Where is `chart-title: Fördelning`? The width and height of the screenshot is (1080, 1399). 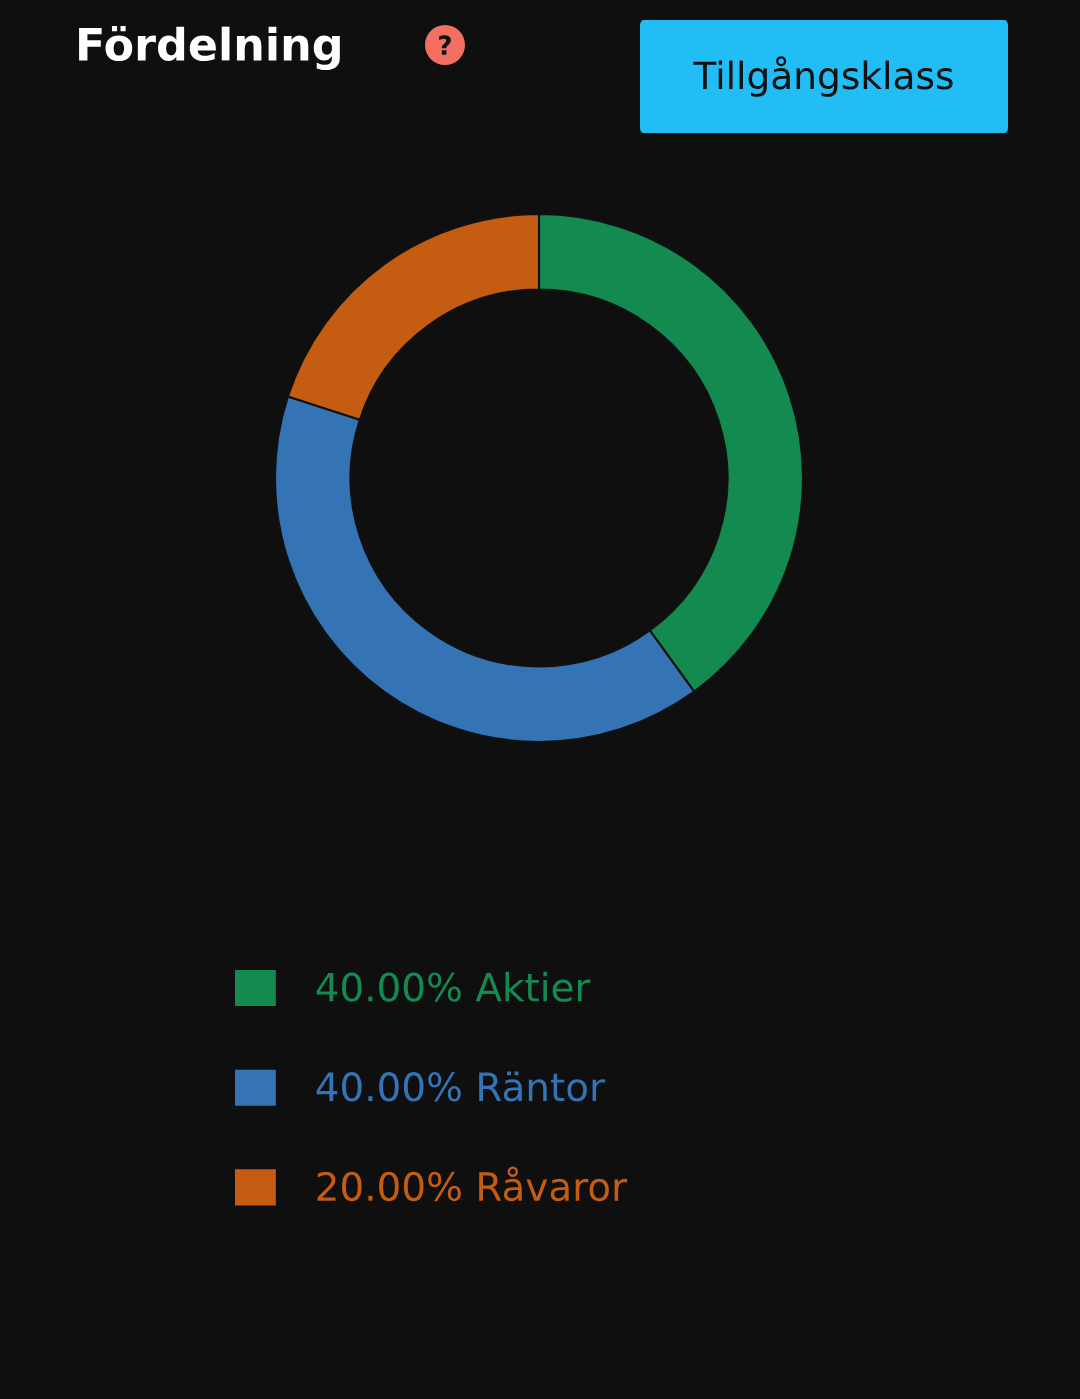
chart-title: Fördelning is located at coordinates (209, 48).